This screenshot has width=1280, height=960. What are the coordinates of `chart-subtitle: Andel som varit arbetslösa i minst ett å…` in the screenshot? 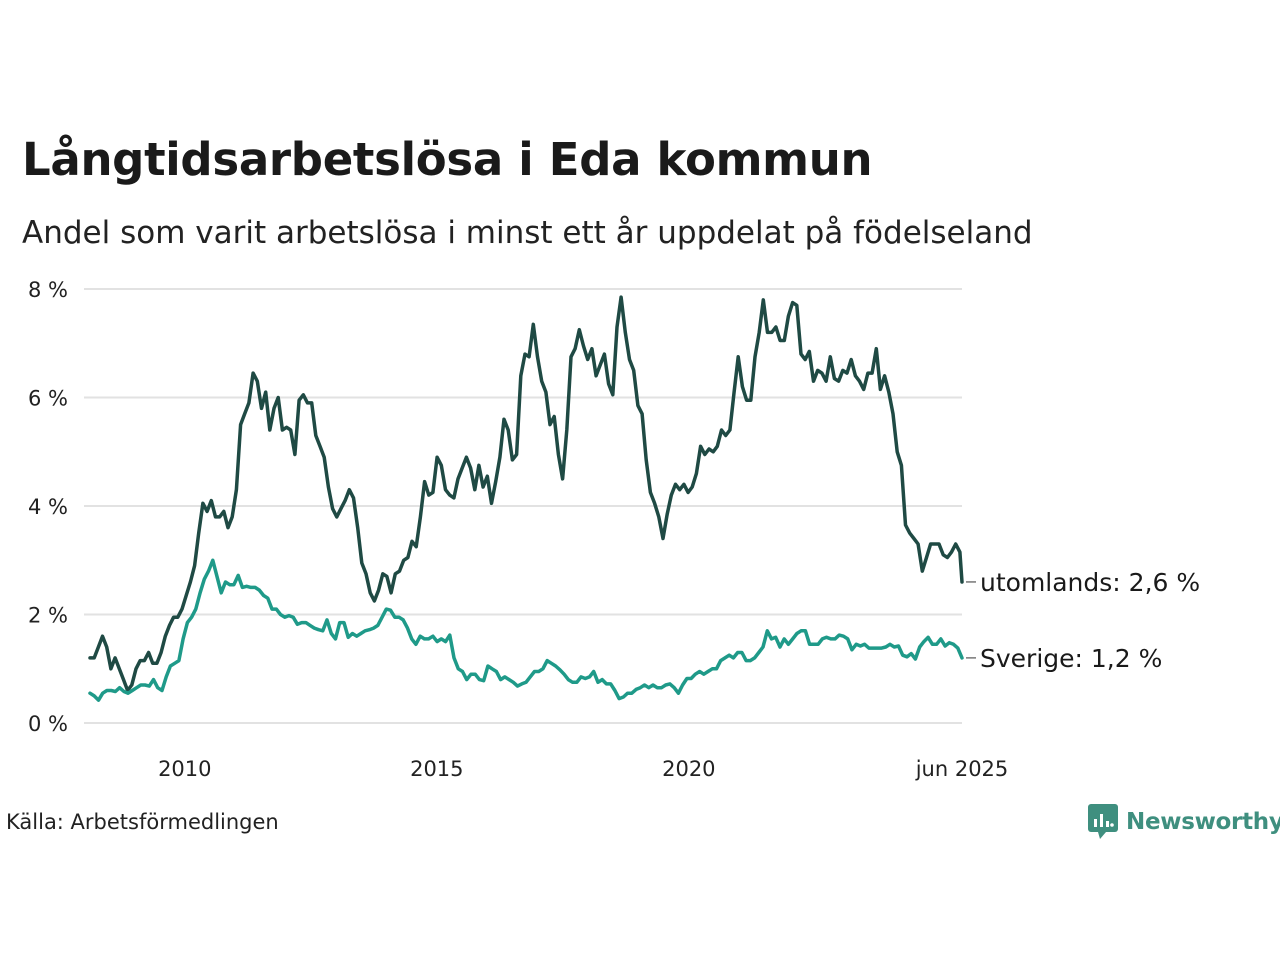 It's located at (527, 233).